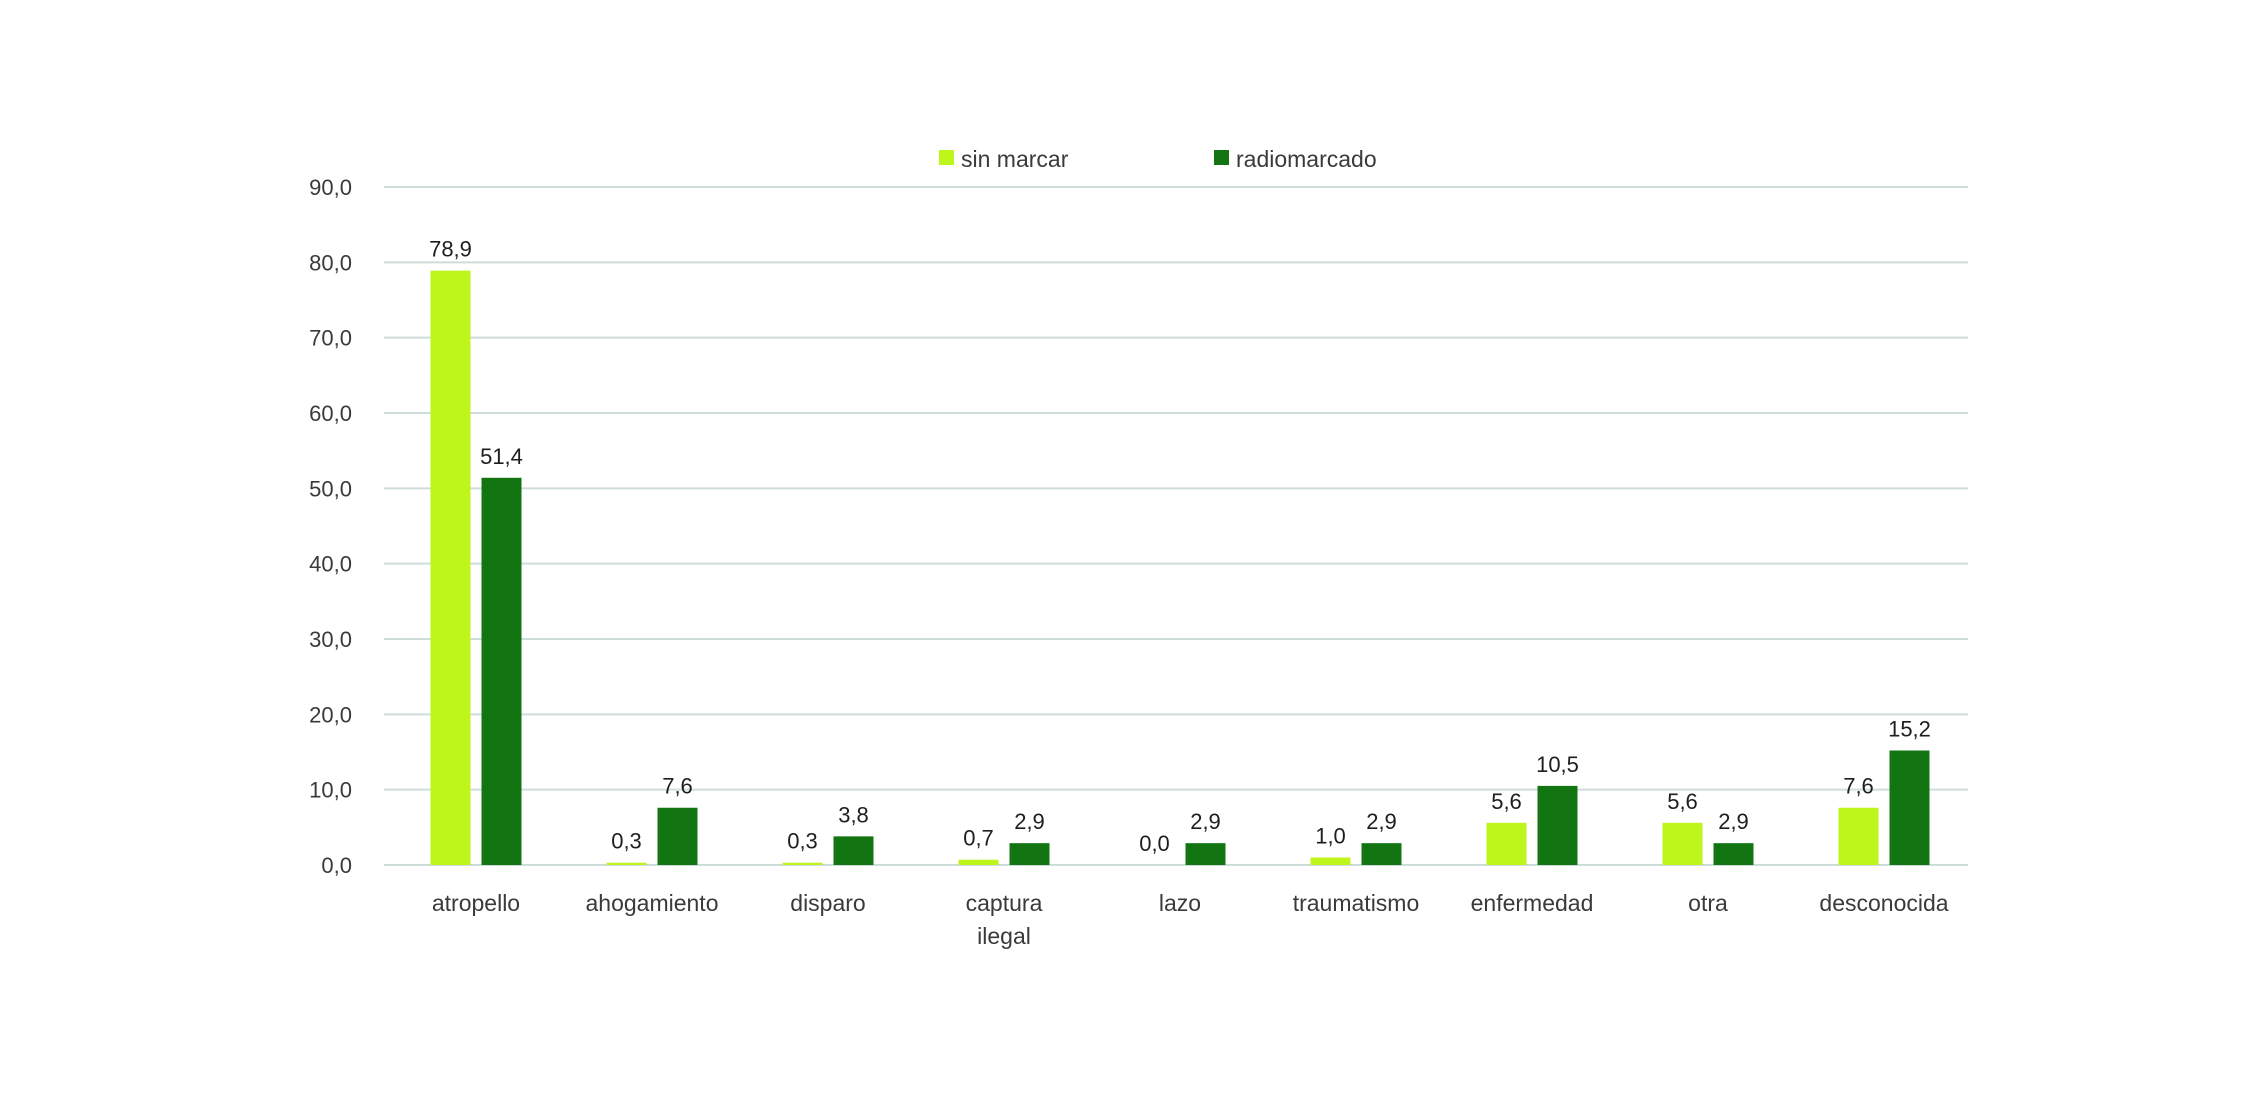 Image resolution: width=2263 pixels, height=1109 pixels. I want to click on legend-swatch-sin-marcar, so click(946, 157).